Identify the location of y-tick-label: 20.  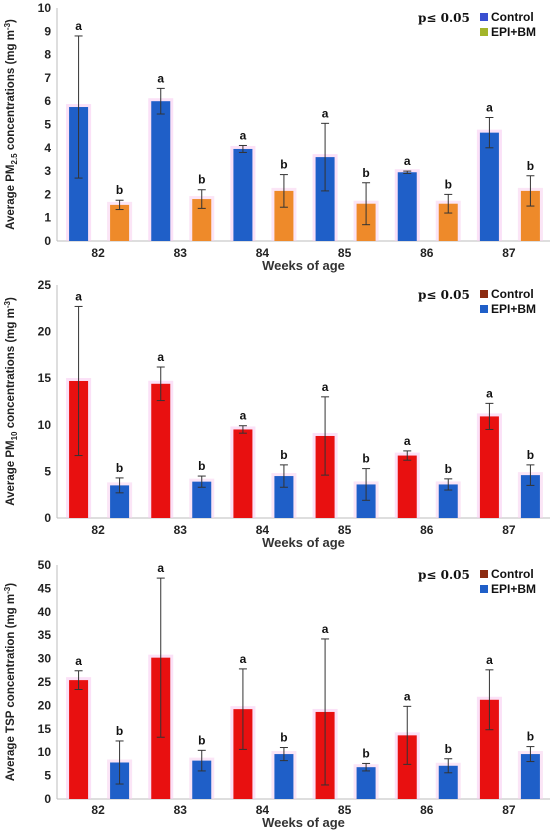
(45, 705).